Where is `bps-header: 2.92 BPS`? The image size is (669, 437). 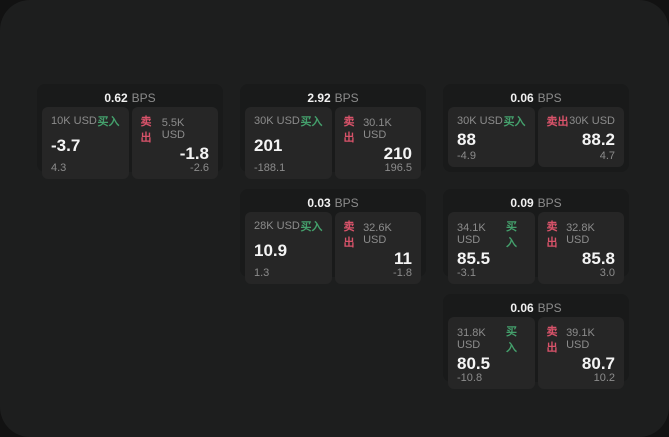 bps-header: 2.92 BPS is located at coordinates (333, 97).